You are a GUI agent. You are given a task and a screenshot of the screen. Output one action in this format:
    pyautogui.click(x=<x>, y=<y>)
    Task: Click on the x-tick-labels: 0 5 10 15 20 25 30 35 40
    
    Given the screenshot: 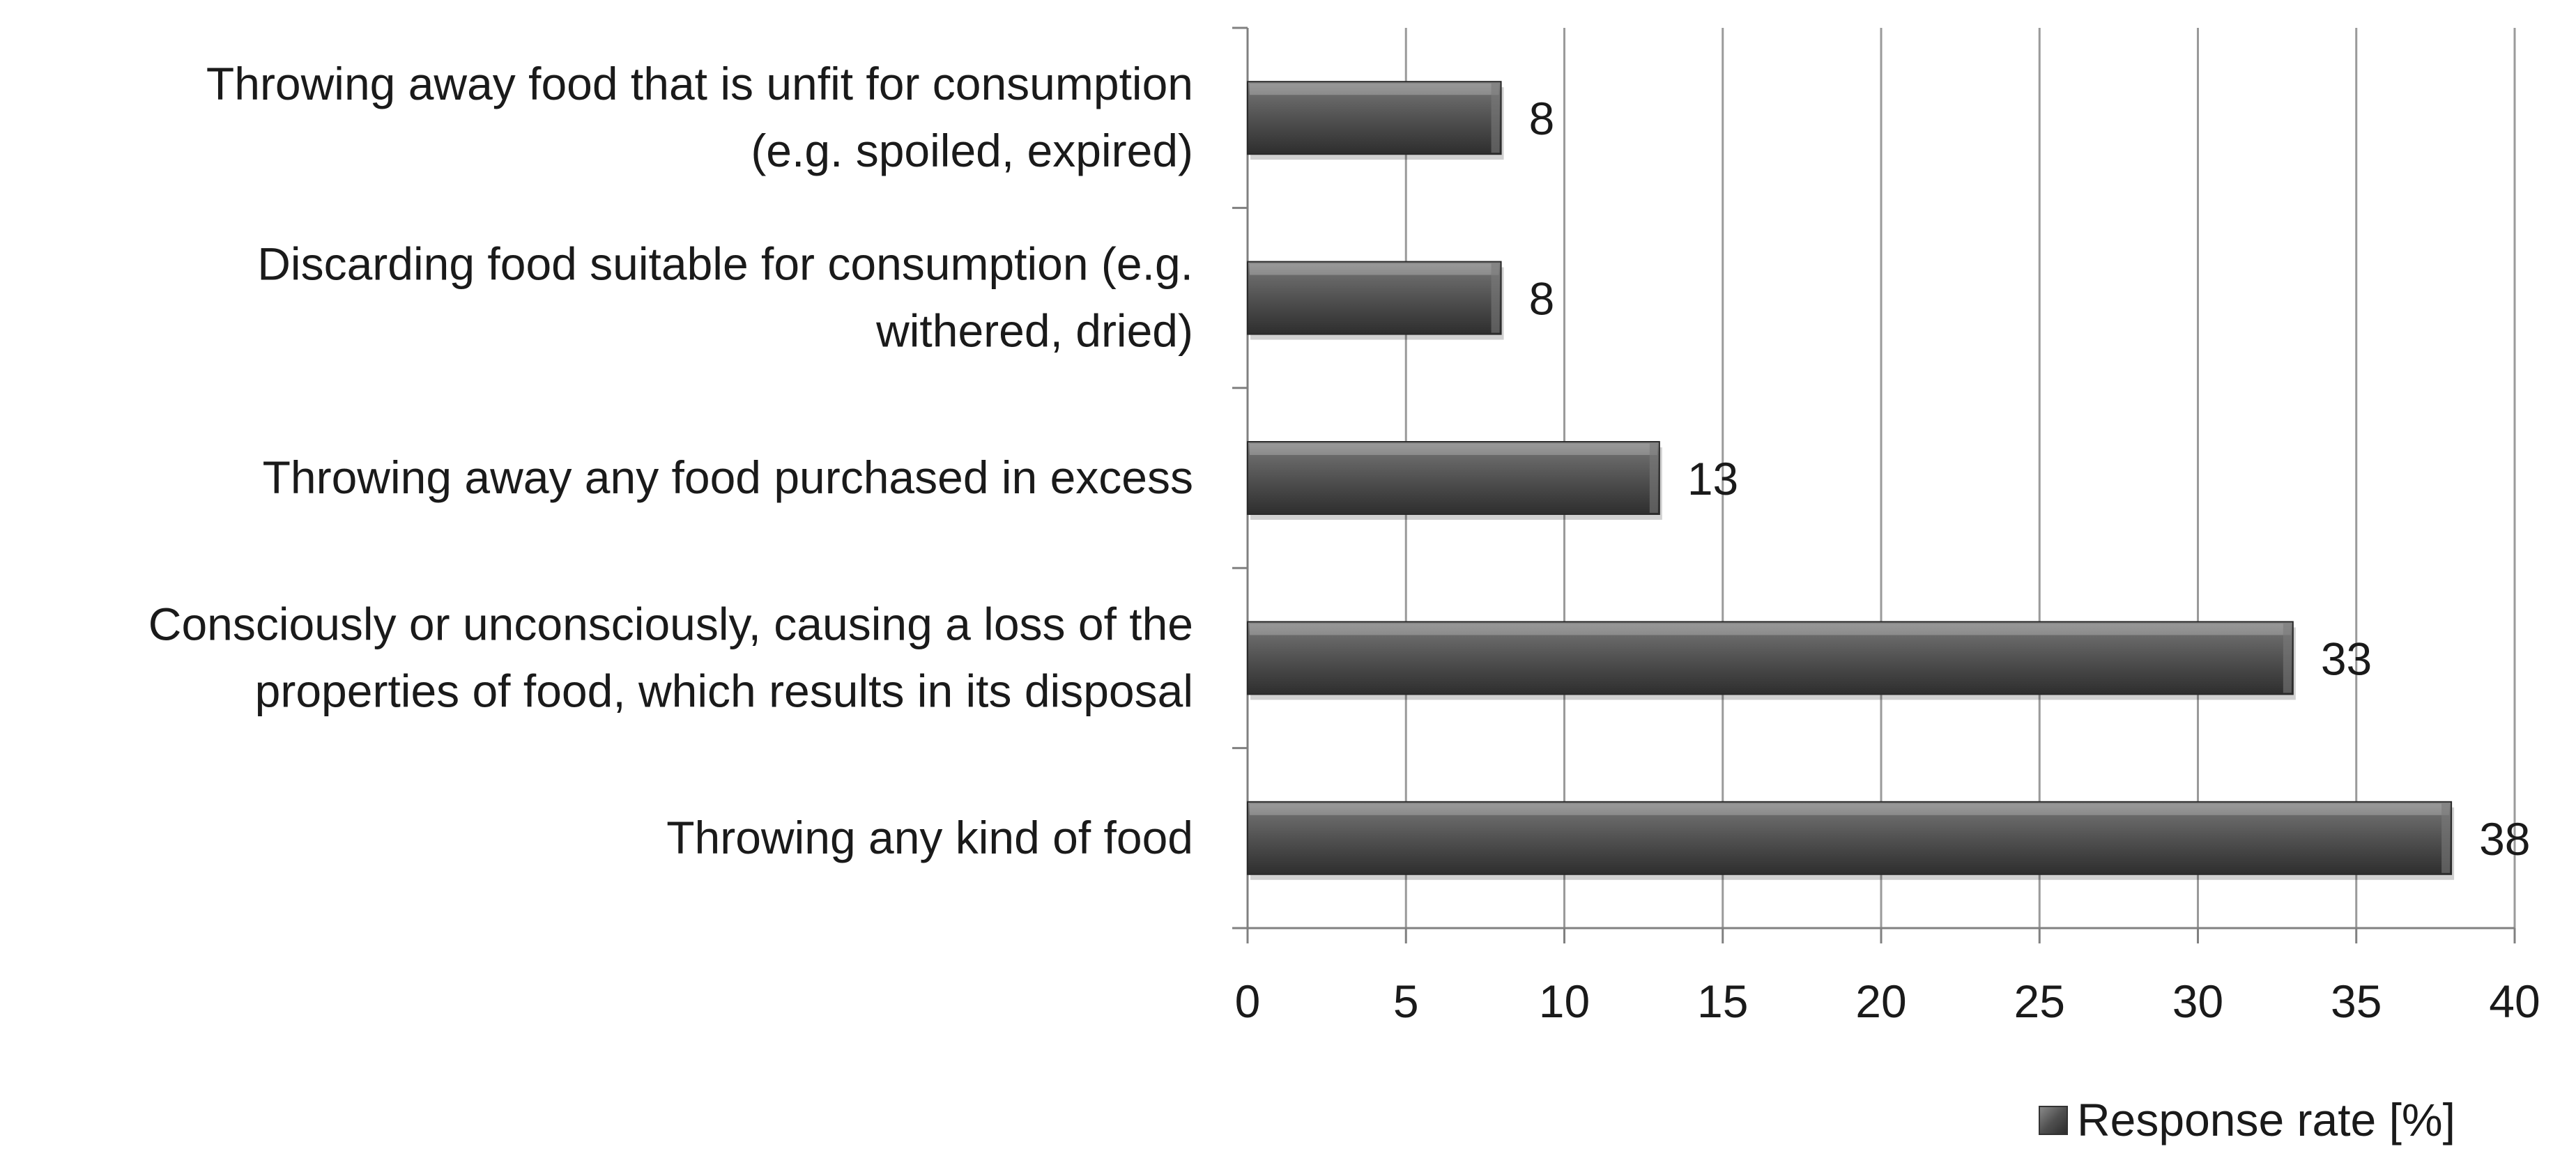 What is the action you would take?
    pyautogui.click(x=1888, y=1001)
    